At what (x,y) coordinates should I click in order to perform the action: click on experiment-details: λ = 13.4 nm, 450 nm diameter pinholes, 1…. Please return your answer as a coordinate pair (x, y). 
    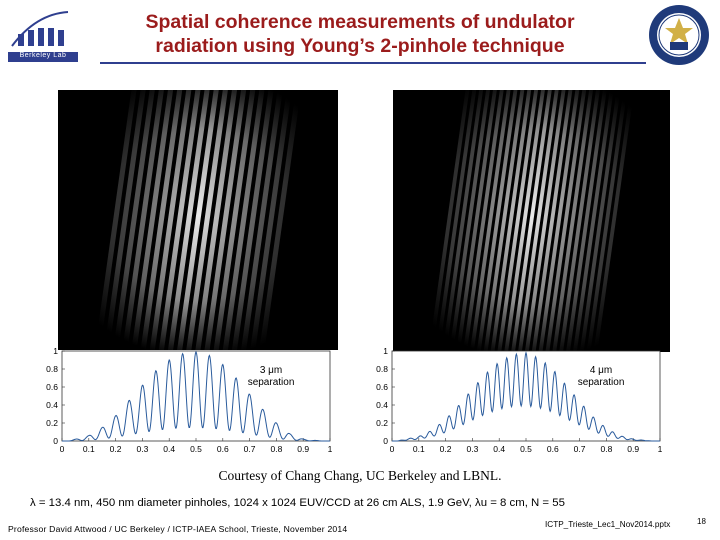
    Looking at the image, I should click on (297, 503).